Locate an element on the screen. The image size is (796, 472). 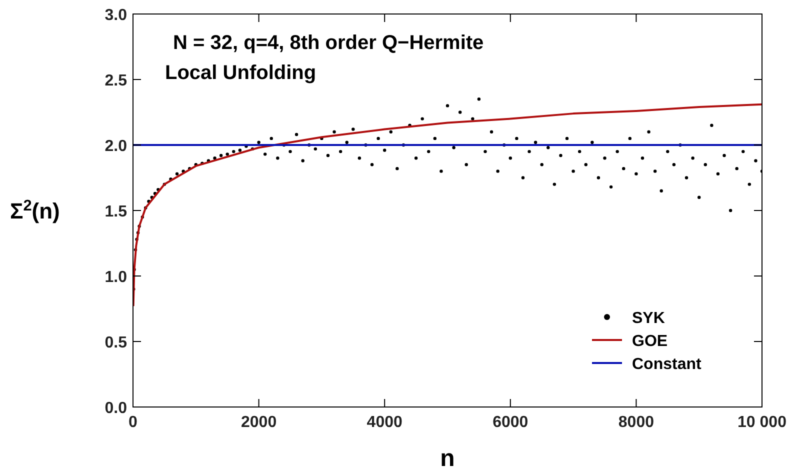
y-tick-label: 1.0 is located at coordinates (116, 277).